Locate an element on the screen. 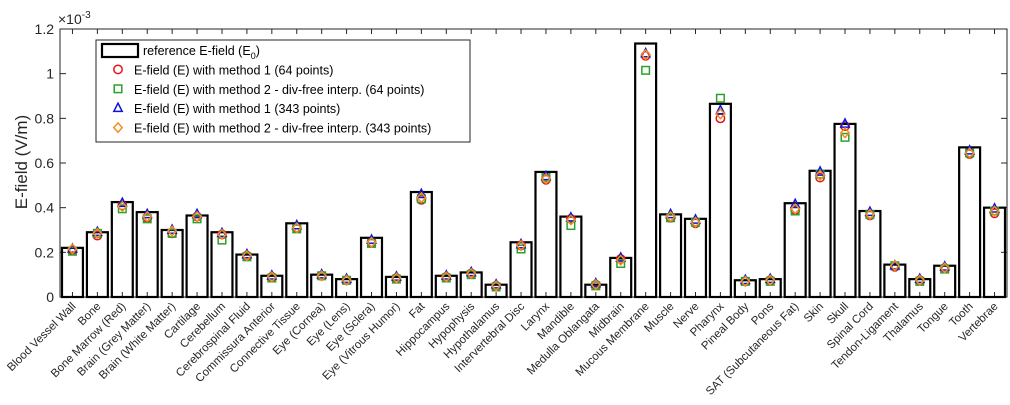 The height and width of the screenshot is (405, 1010). y-tick-label: 0.8 is located at coordinates (45, 118).